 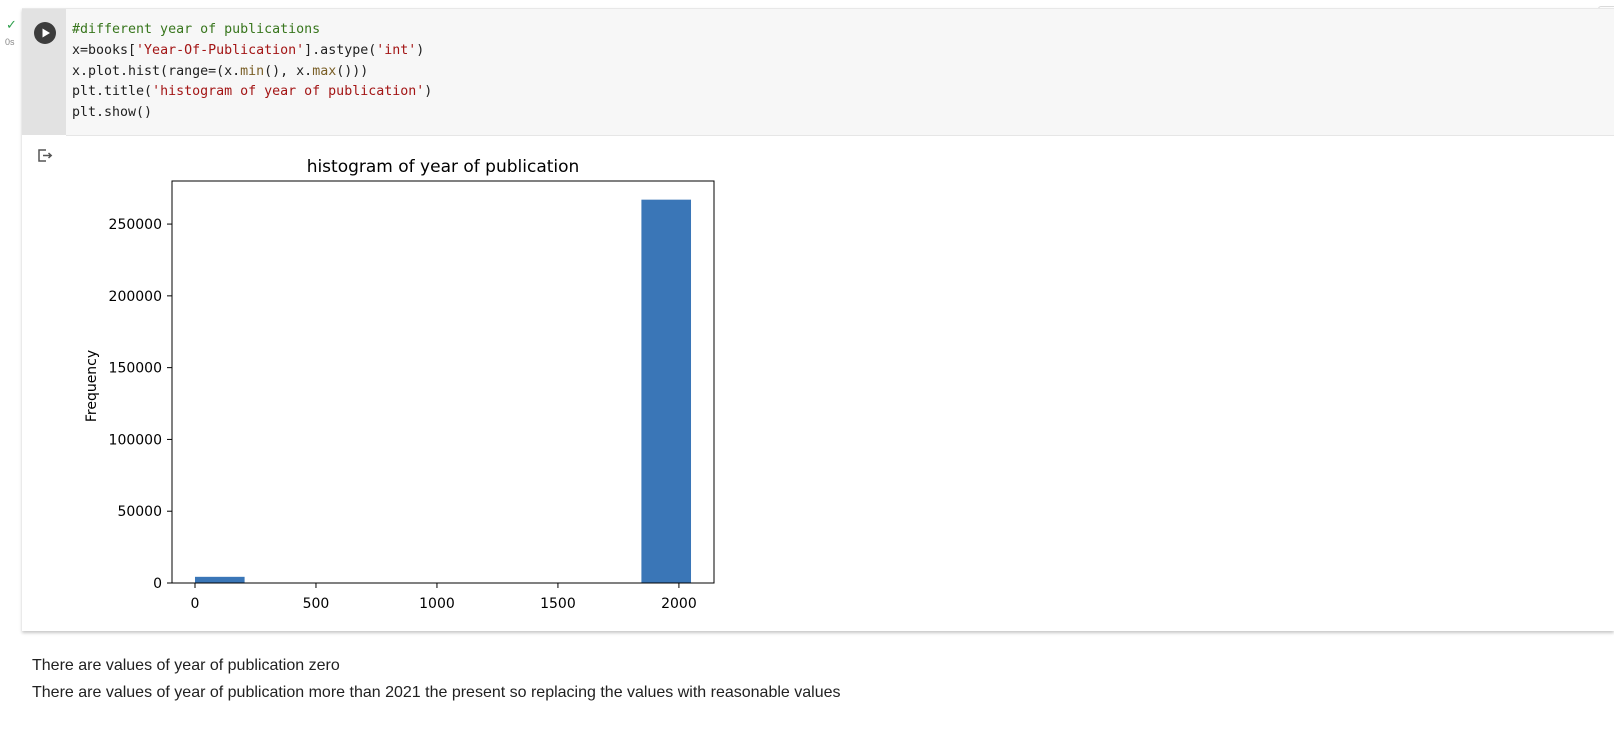 I want to click on run-button, so click(x=45, y=33).